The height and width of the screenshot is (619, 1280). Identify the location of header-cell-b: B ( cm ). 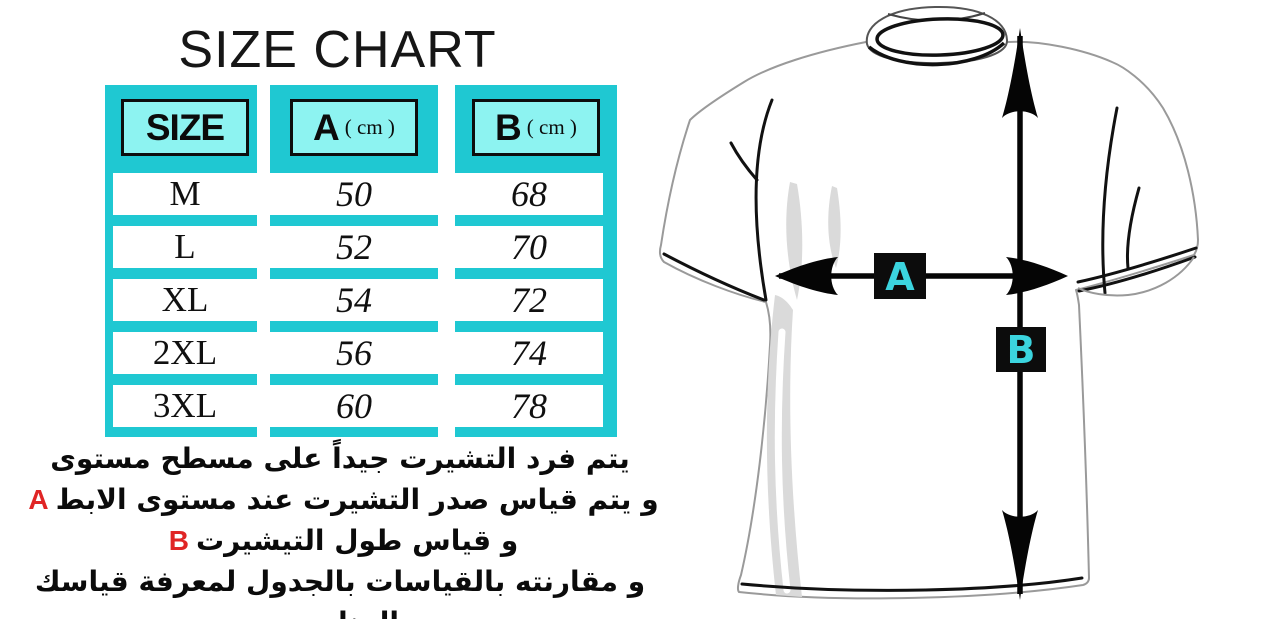
(536, 127).